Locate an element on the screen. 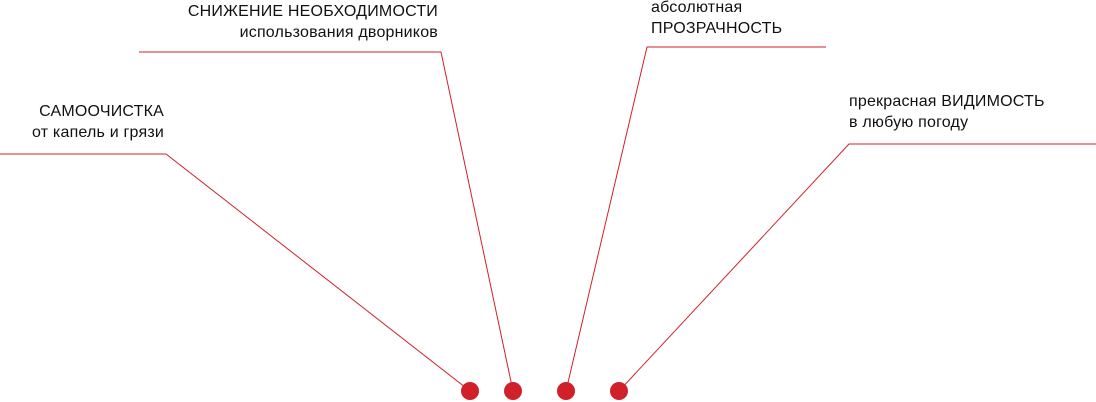  callout-subtitle: от капель и грязи is located at coordinates (98, 132).